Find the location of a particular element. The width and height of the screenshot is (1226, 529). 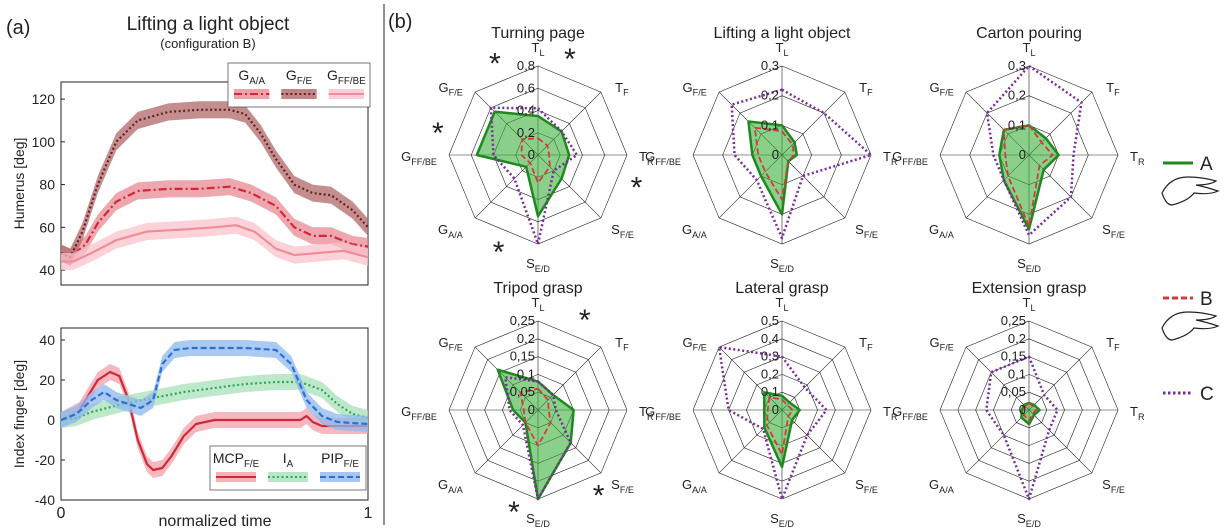

legend-label: IA is located at coordinates (288, 460).